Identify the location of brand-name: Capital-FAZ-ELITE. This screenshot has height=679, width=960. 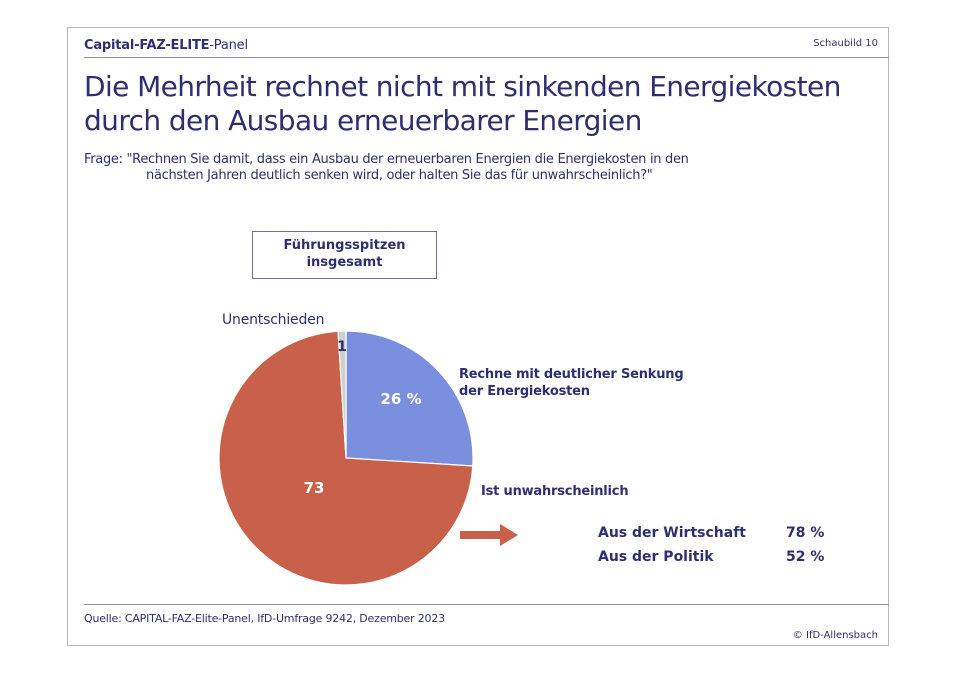
(147, 45).